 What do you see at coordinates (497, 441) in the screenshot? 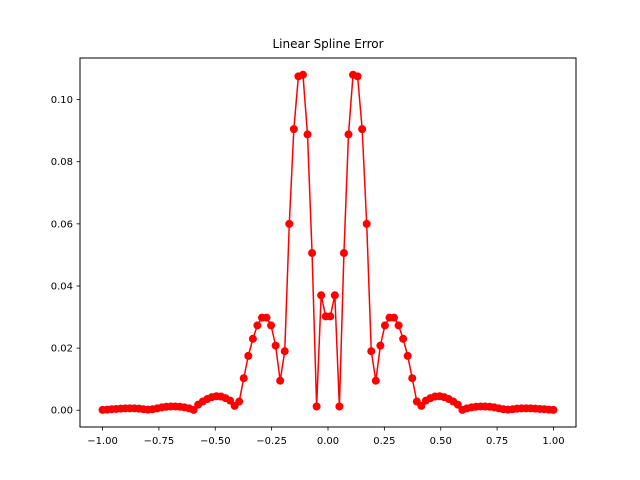
I see `x-tick-label: 0.75` at bounding box center [497, 441].